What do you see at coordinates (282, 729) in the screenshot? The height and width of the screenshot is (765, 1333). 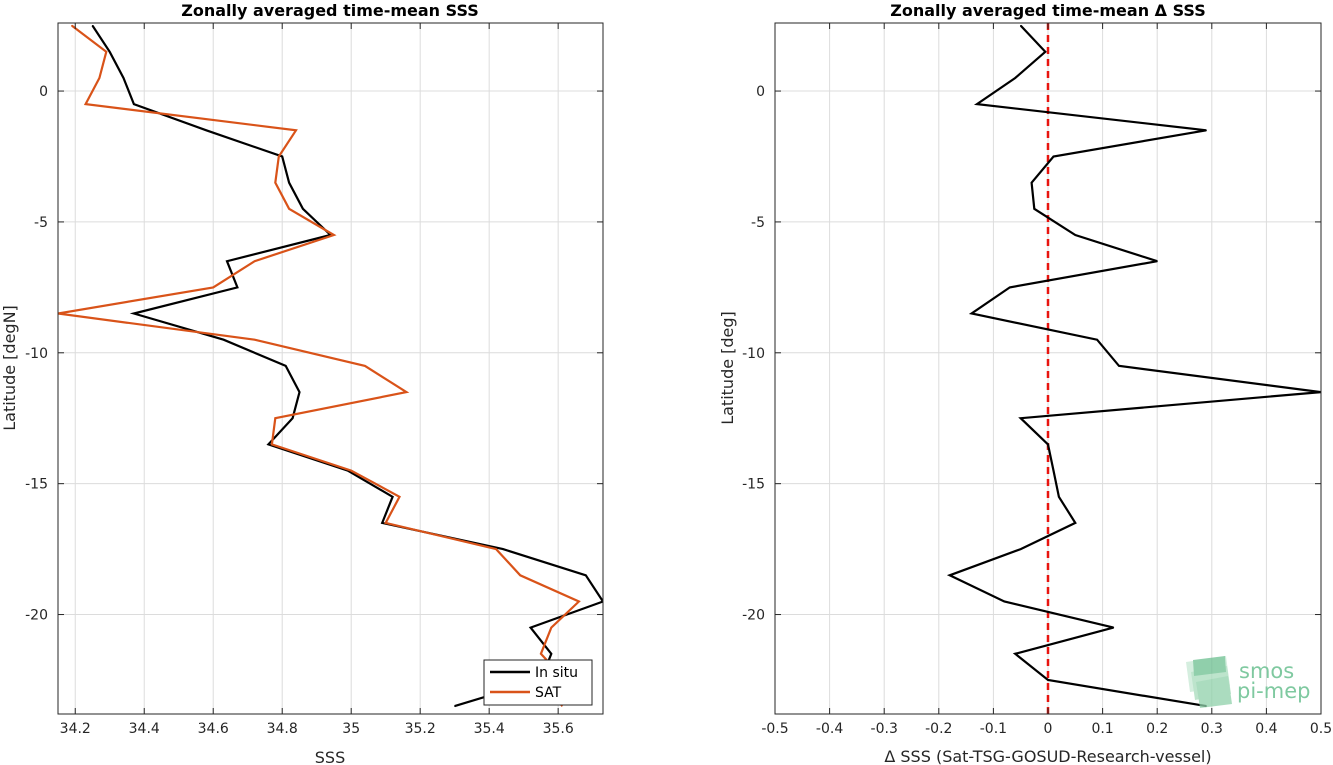 I see `x-tick-label: 34.8` at bounding box center [282, 729].